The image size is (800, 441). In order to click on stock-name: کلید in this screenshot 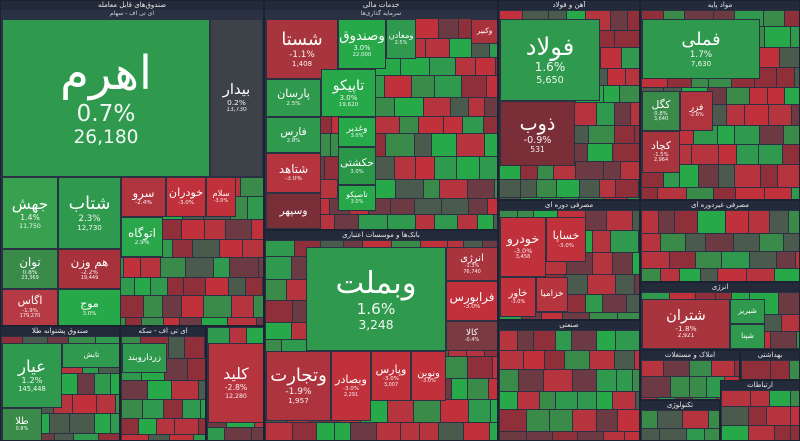, I will do `click(236, 374)`.